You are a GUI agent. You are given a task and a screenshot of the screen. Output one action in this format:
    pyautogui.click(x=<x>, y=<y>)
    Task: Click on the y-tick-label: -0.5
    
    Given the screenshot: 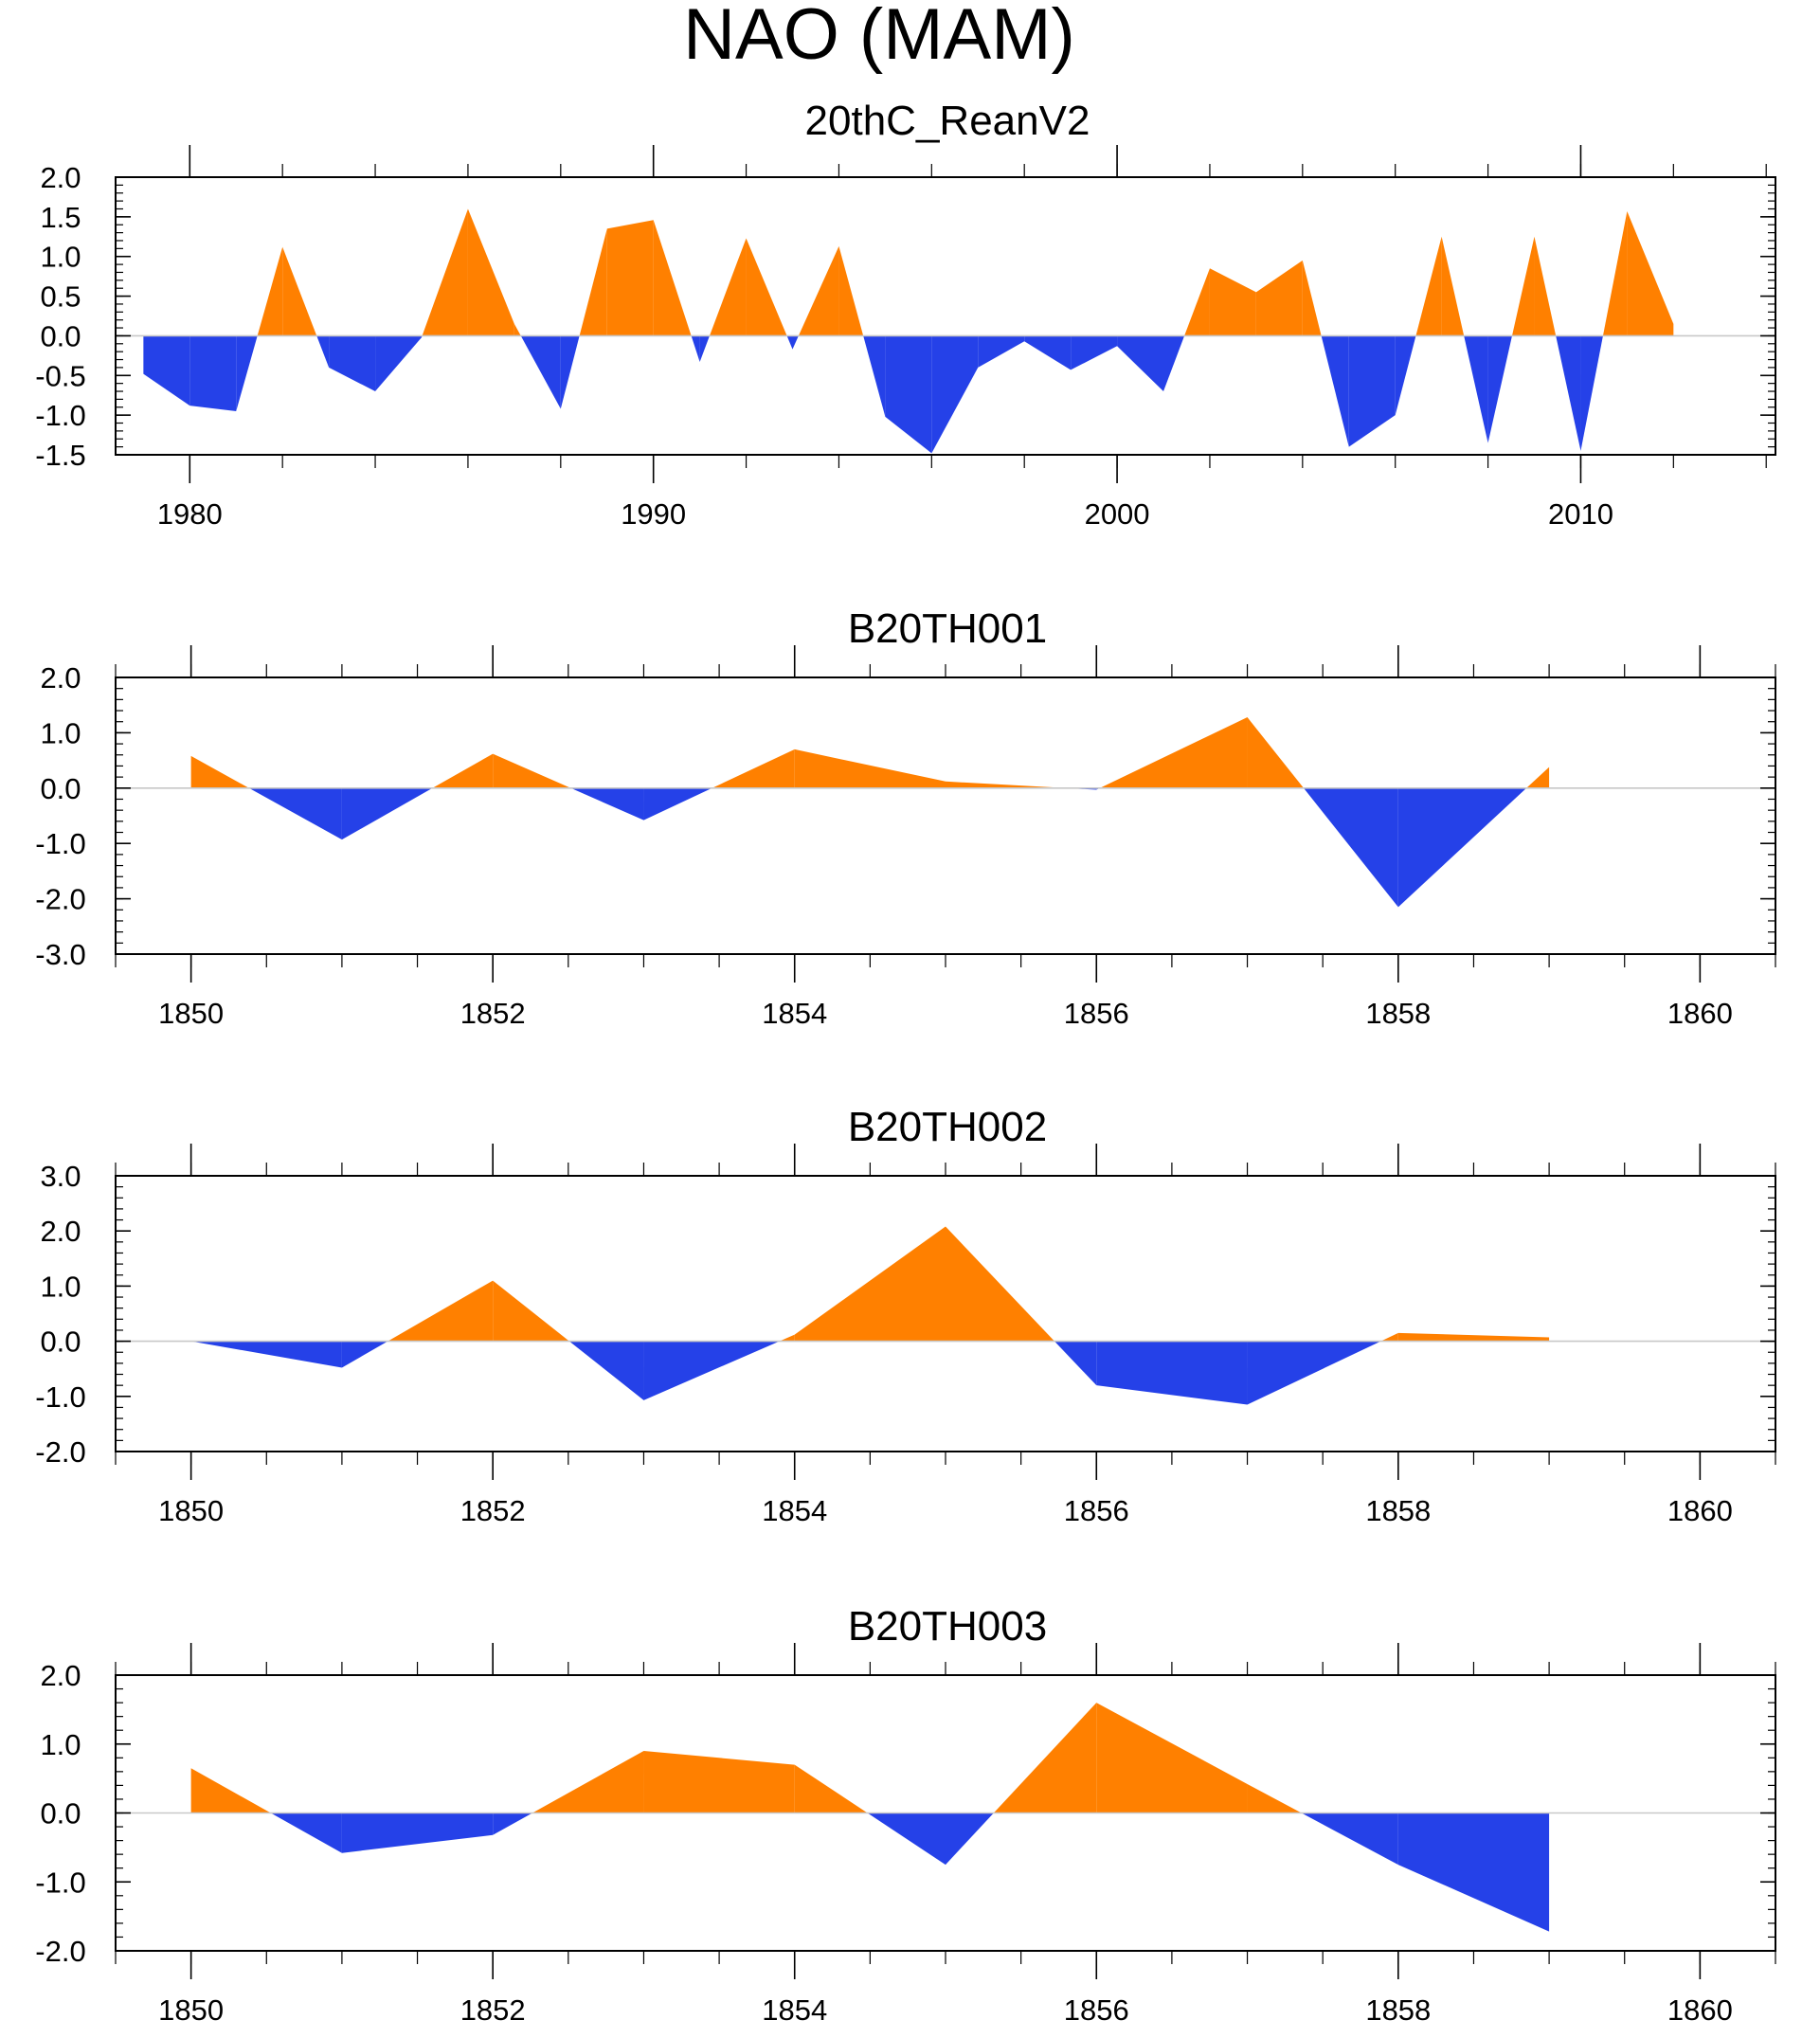 What is the action you would take?
    pyautogui.click(x=60, y=375)
    